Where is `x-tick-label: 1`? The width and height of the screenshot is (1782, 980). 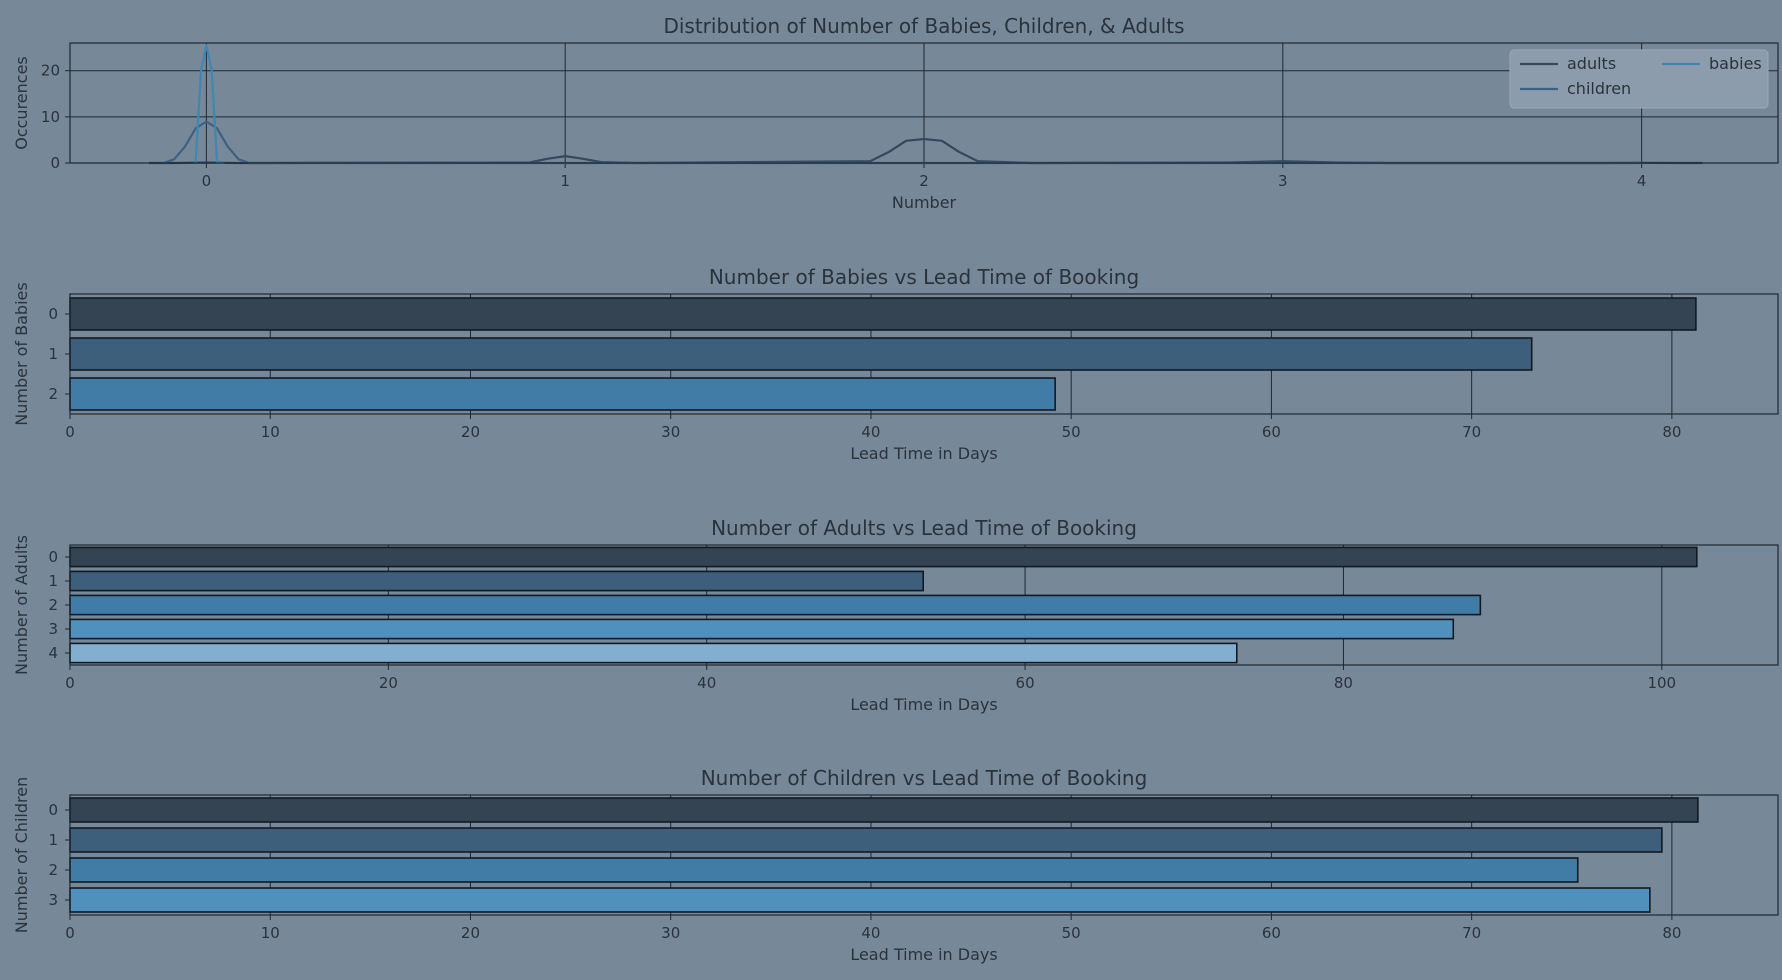 x-tick-label: 1 is located at coordinates (565, 181).